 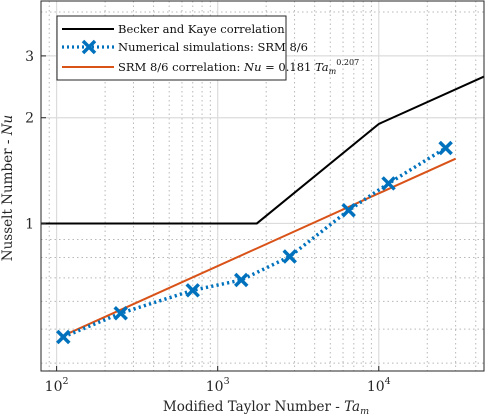 I want to click on y-tick-label: 2, so click(x=29, y=119).